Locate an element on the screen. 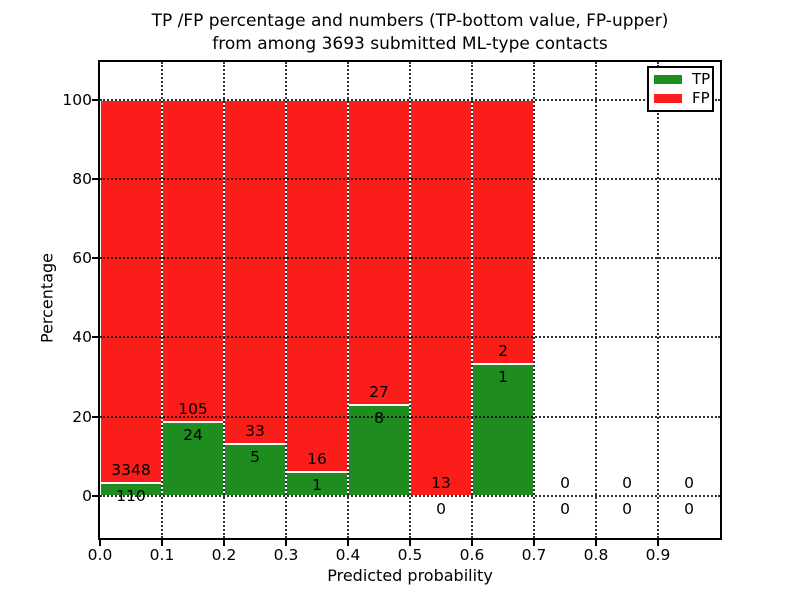 The image size is (800, 600). legend-tp-label: TP is located at coordinates (701, 78).